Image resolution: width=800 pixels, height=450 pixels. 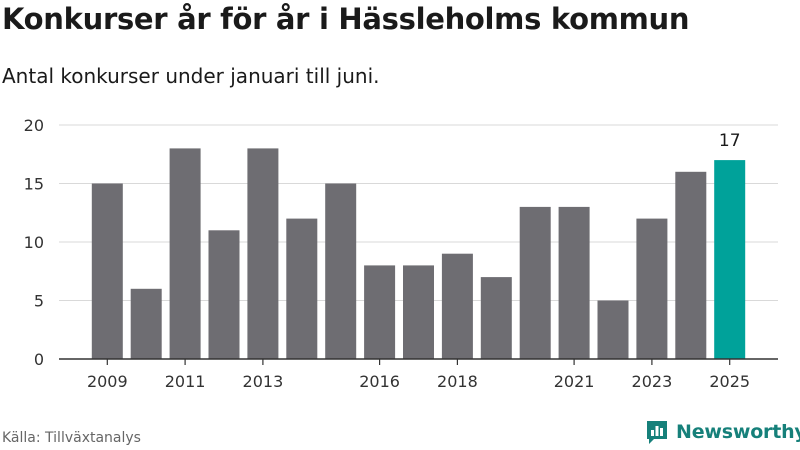 I want to click on bar-2022, so click(x=613, y=329).